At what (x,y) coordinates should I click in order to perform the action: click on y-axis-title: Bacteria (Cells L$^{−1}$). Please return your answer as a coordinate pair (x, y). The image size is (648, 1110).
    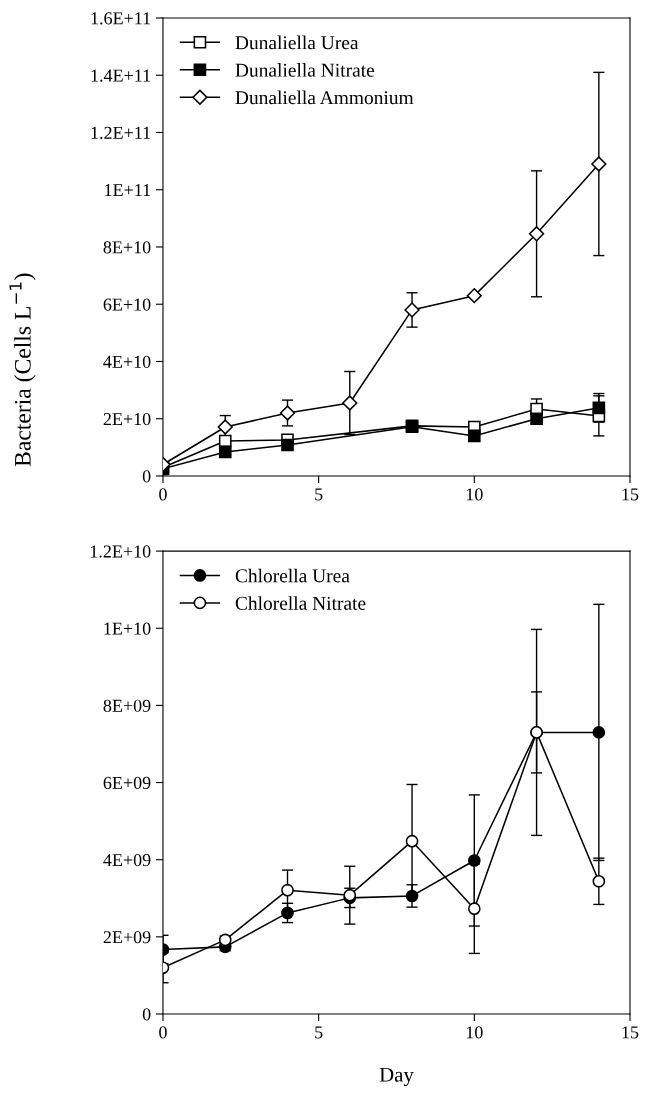
    Looking at the image, I should click on (22, 370).